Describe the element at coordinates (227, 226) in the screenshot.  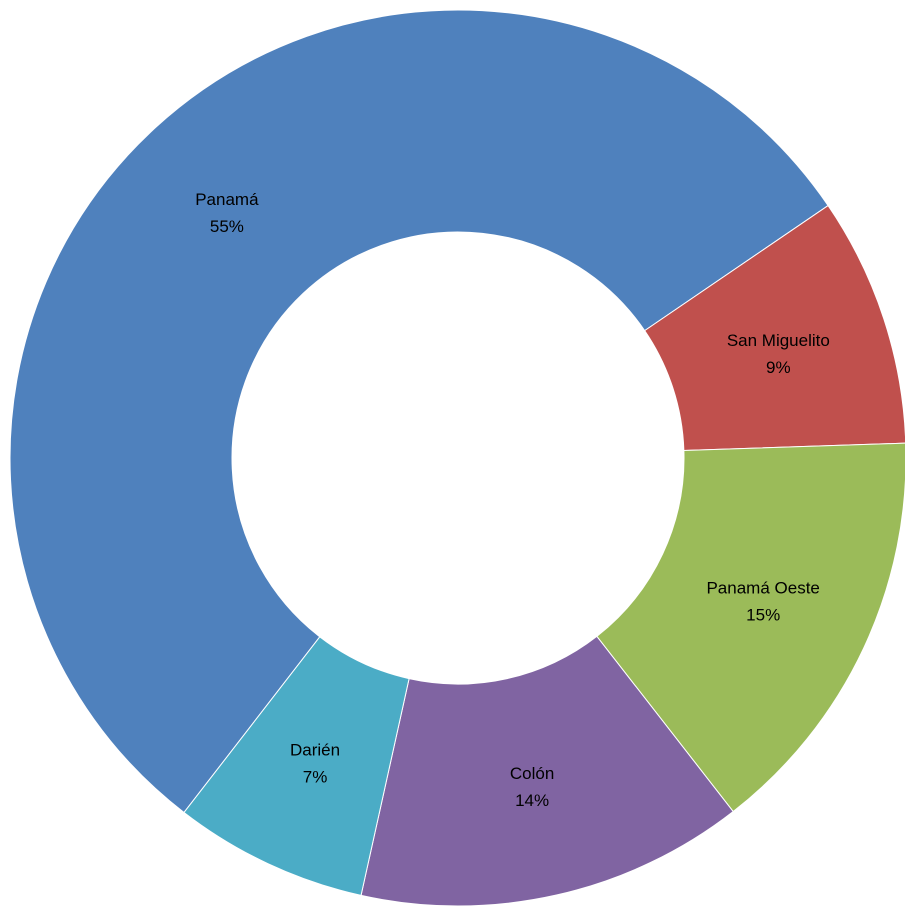
I see `segment-value-label: 55%` at that location.